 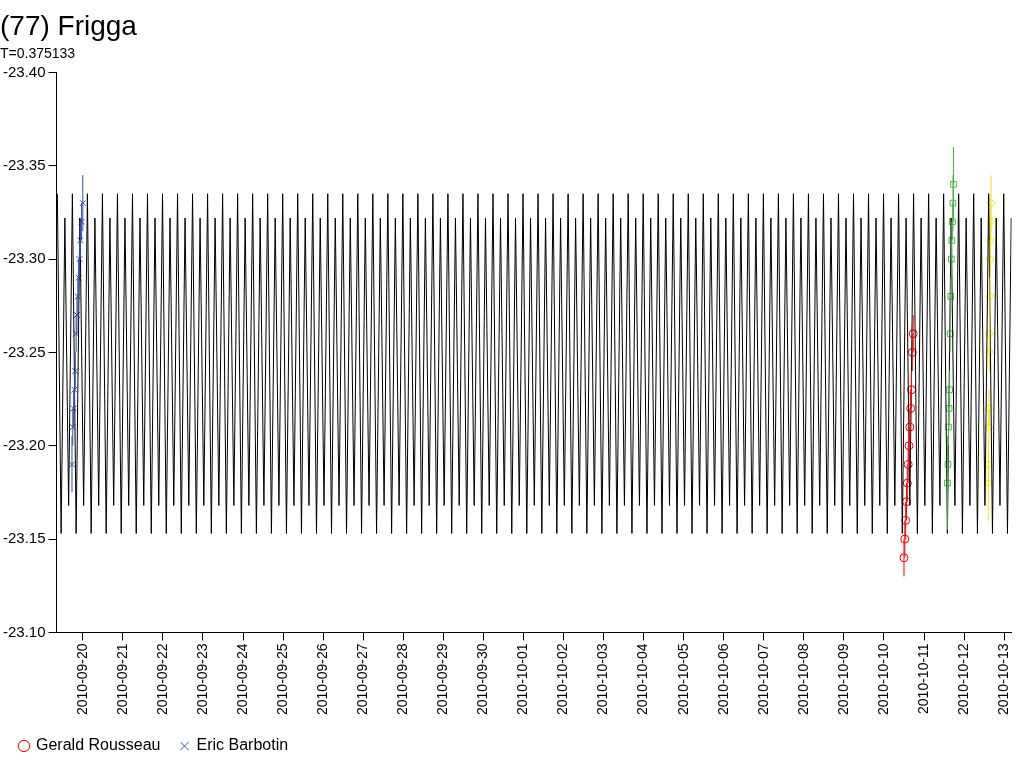 I want to click on x-tick-label: 2010-10-08, so click(x=802, y=679).